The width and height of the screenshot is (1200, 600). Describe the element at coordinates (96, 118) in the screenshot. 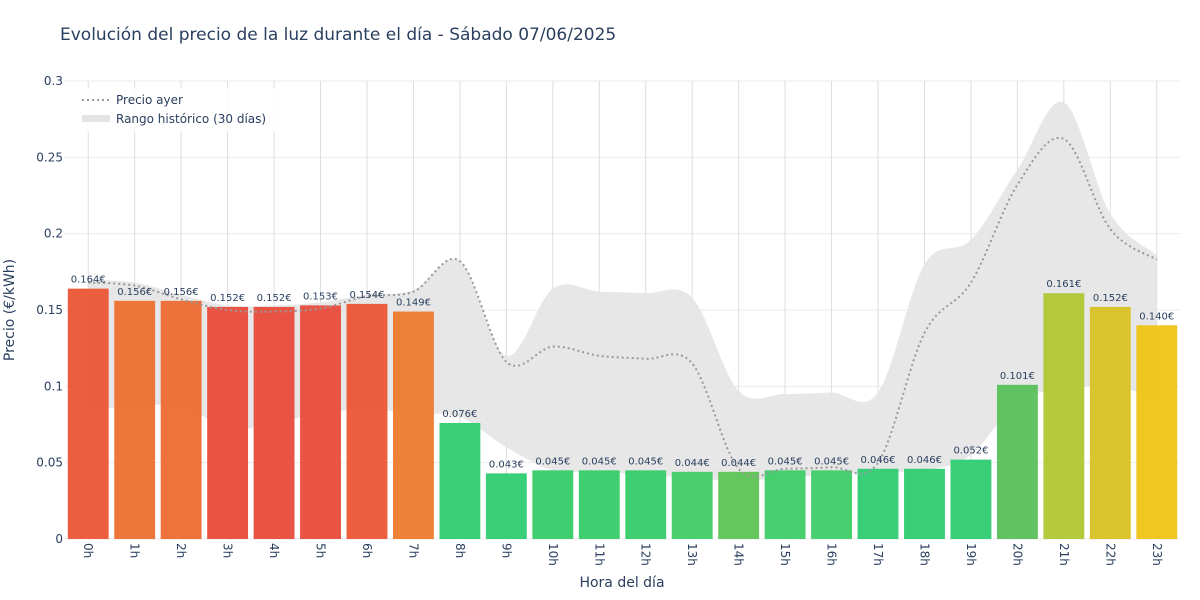

I see `legend-swatch-range` at that location.